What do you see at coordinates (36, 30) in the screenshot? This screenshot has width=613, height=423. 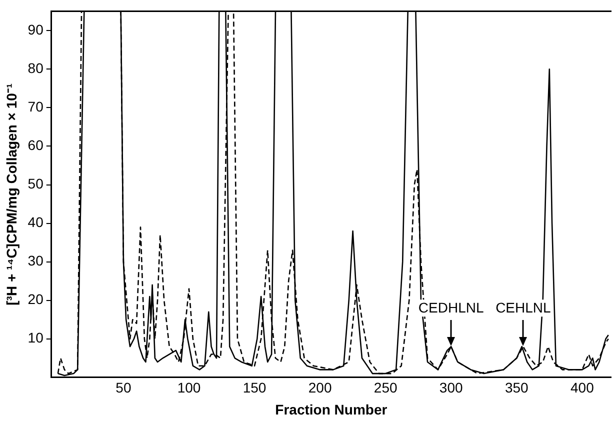 I see `y-tick-label: 90` at bounding box center [36, 30].